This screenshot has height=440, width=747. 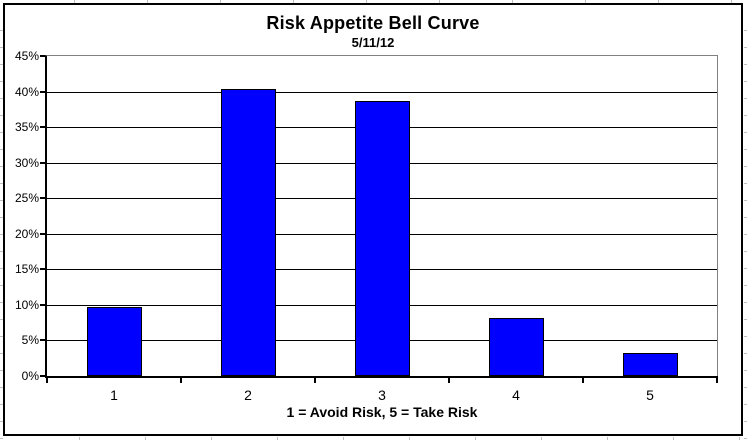 What do you see at coordinates (26, 269) in the screenshot?
I see `y-axis-label-15: 15%` at bounding box center [26, 269].